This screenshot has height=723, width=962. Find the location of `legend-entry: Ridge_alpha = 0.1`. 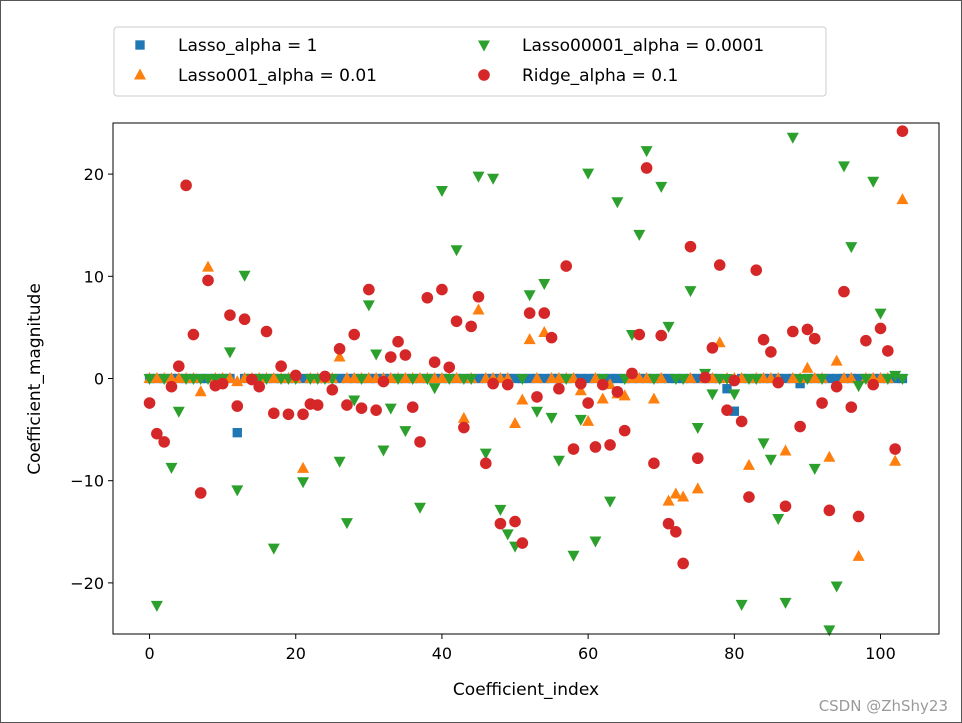

legend-entry: Ridge_alpha = 0.1 is located at coordinates (578, 76).